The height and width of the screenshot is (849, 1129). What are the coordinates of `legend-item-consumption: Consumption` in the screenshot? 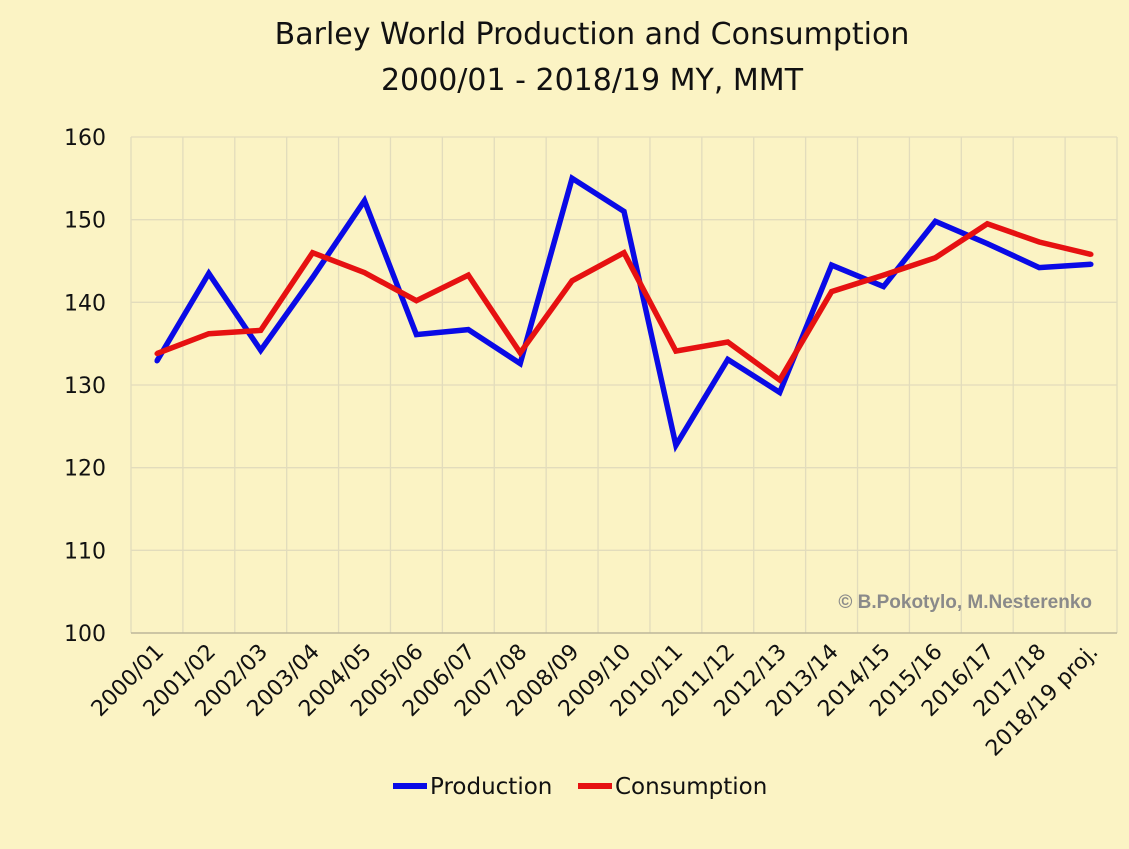 It's located at (672, 787).